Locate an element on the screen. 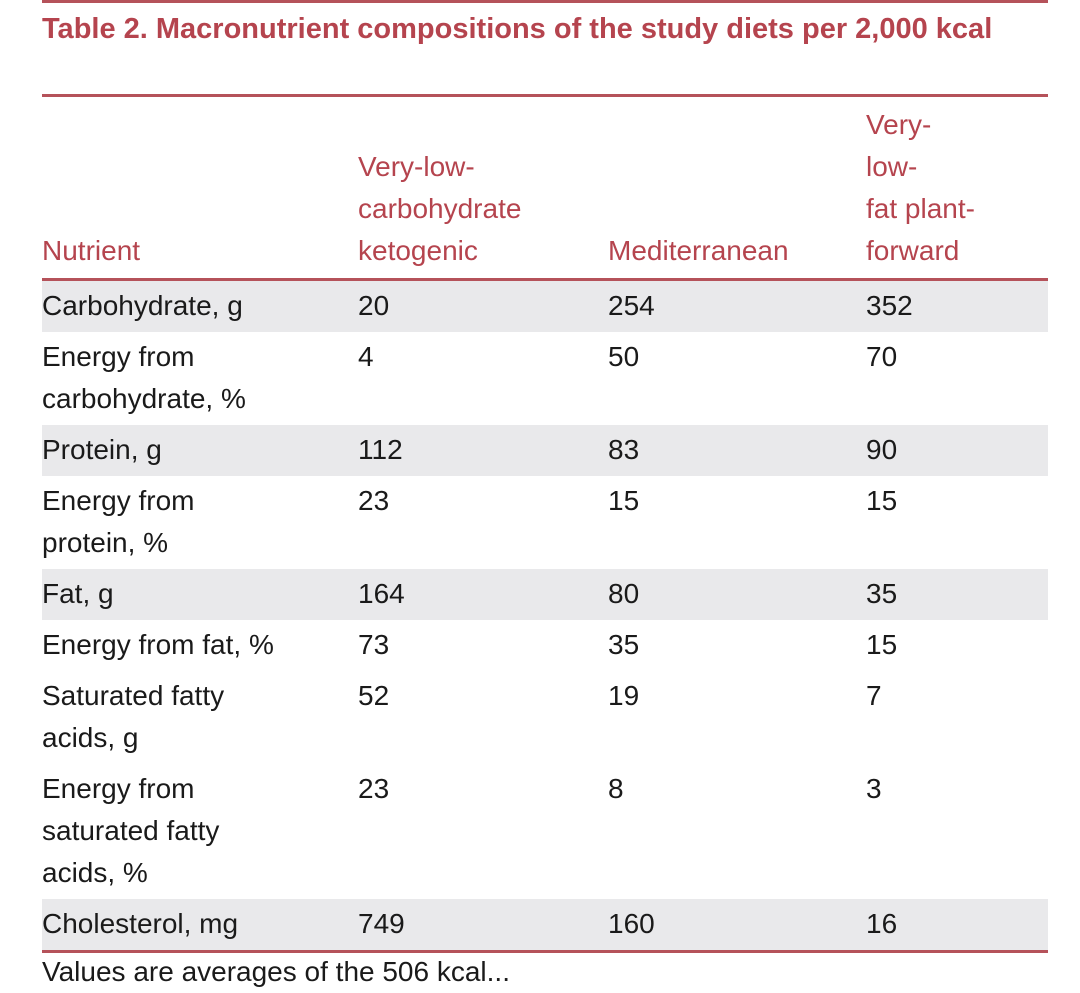 The height and width of the screenshot is (993, 1080). cell-plant-forward: 7 is located at coordinates (874, 695).